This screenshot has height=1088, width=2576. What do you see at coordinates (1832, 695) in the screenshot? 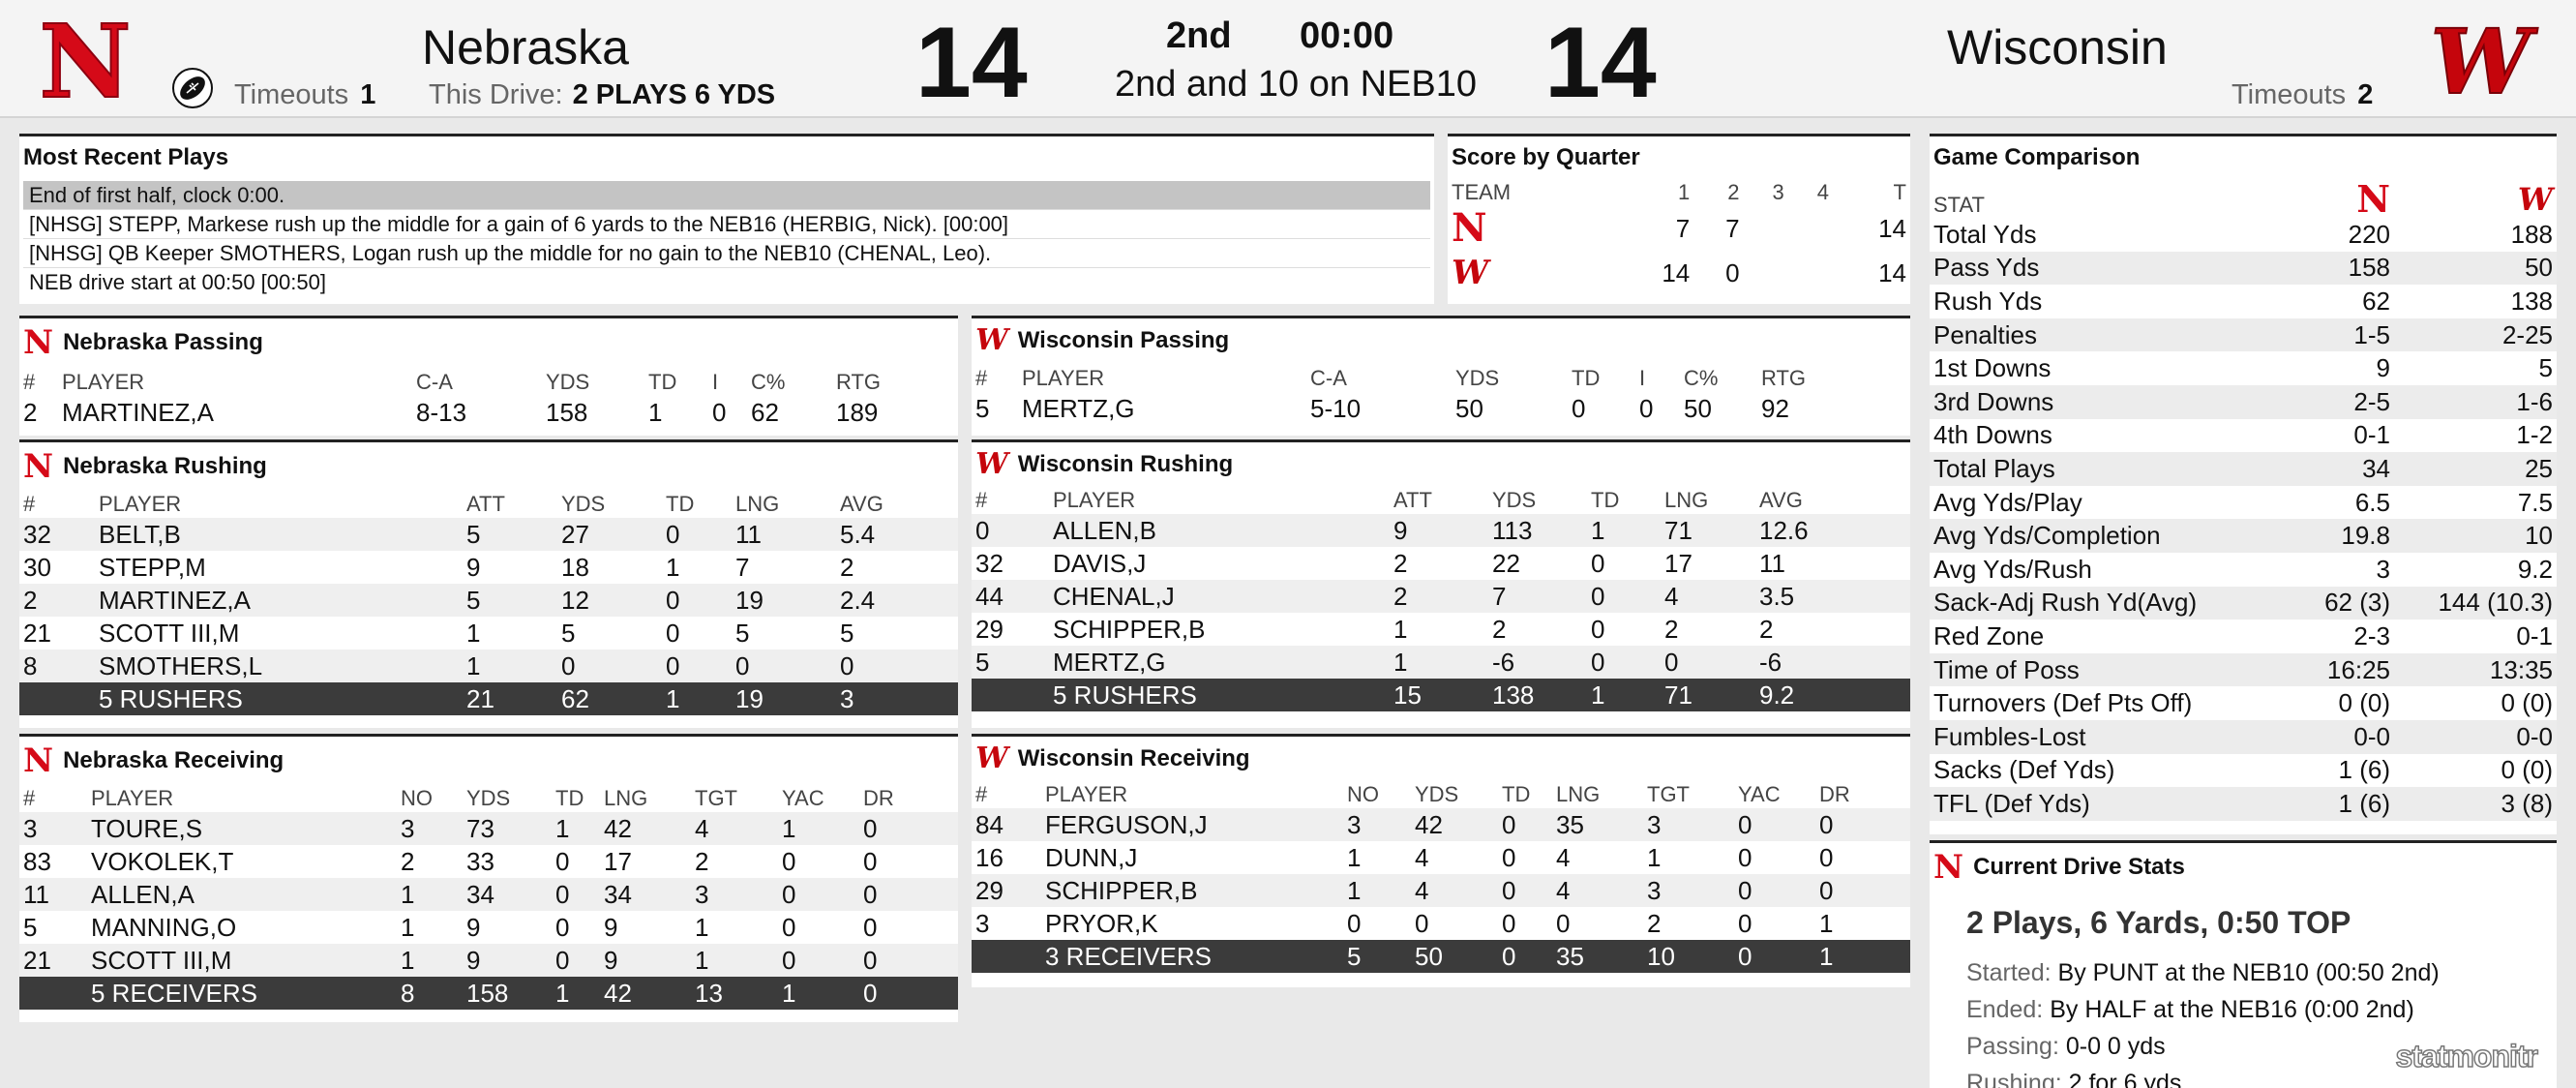
I see `total-cell: 9.2` at bounding box center [1832, 695].